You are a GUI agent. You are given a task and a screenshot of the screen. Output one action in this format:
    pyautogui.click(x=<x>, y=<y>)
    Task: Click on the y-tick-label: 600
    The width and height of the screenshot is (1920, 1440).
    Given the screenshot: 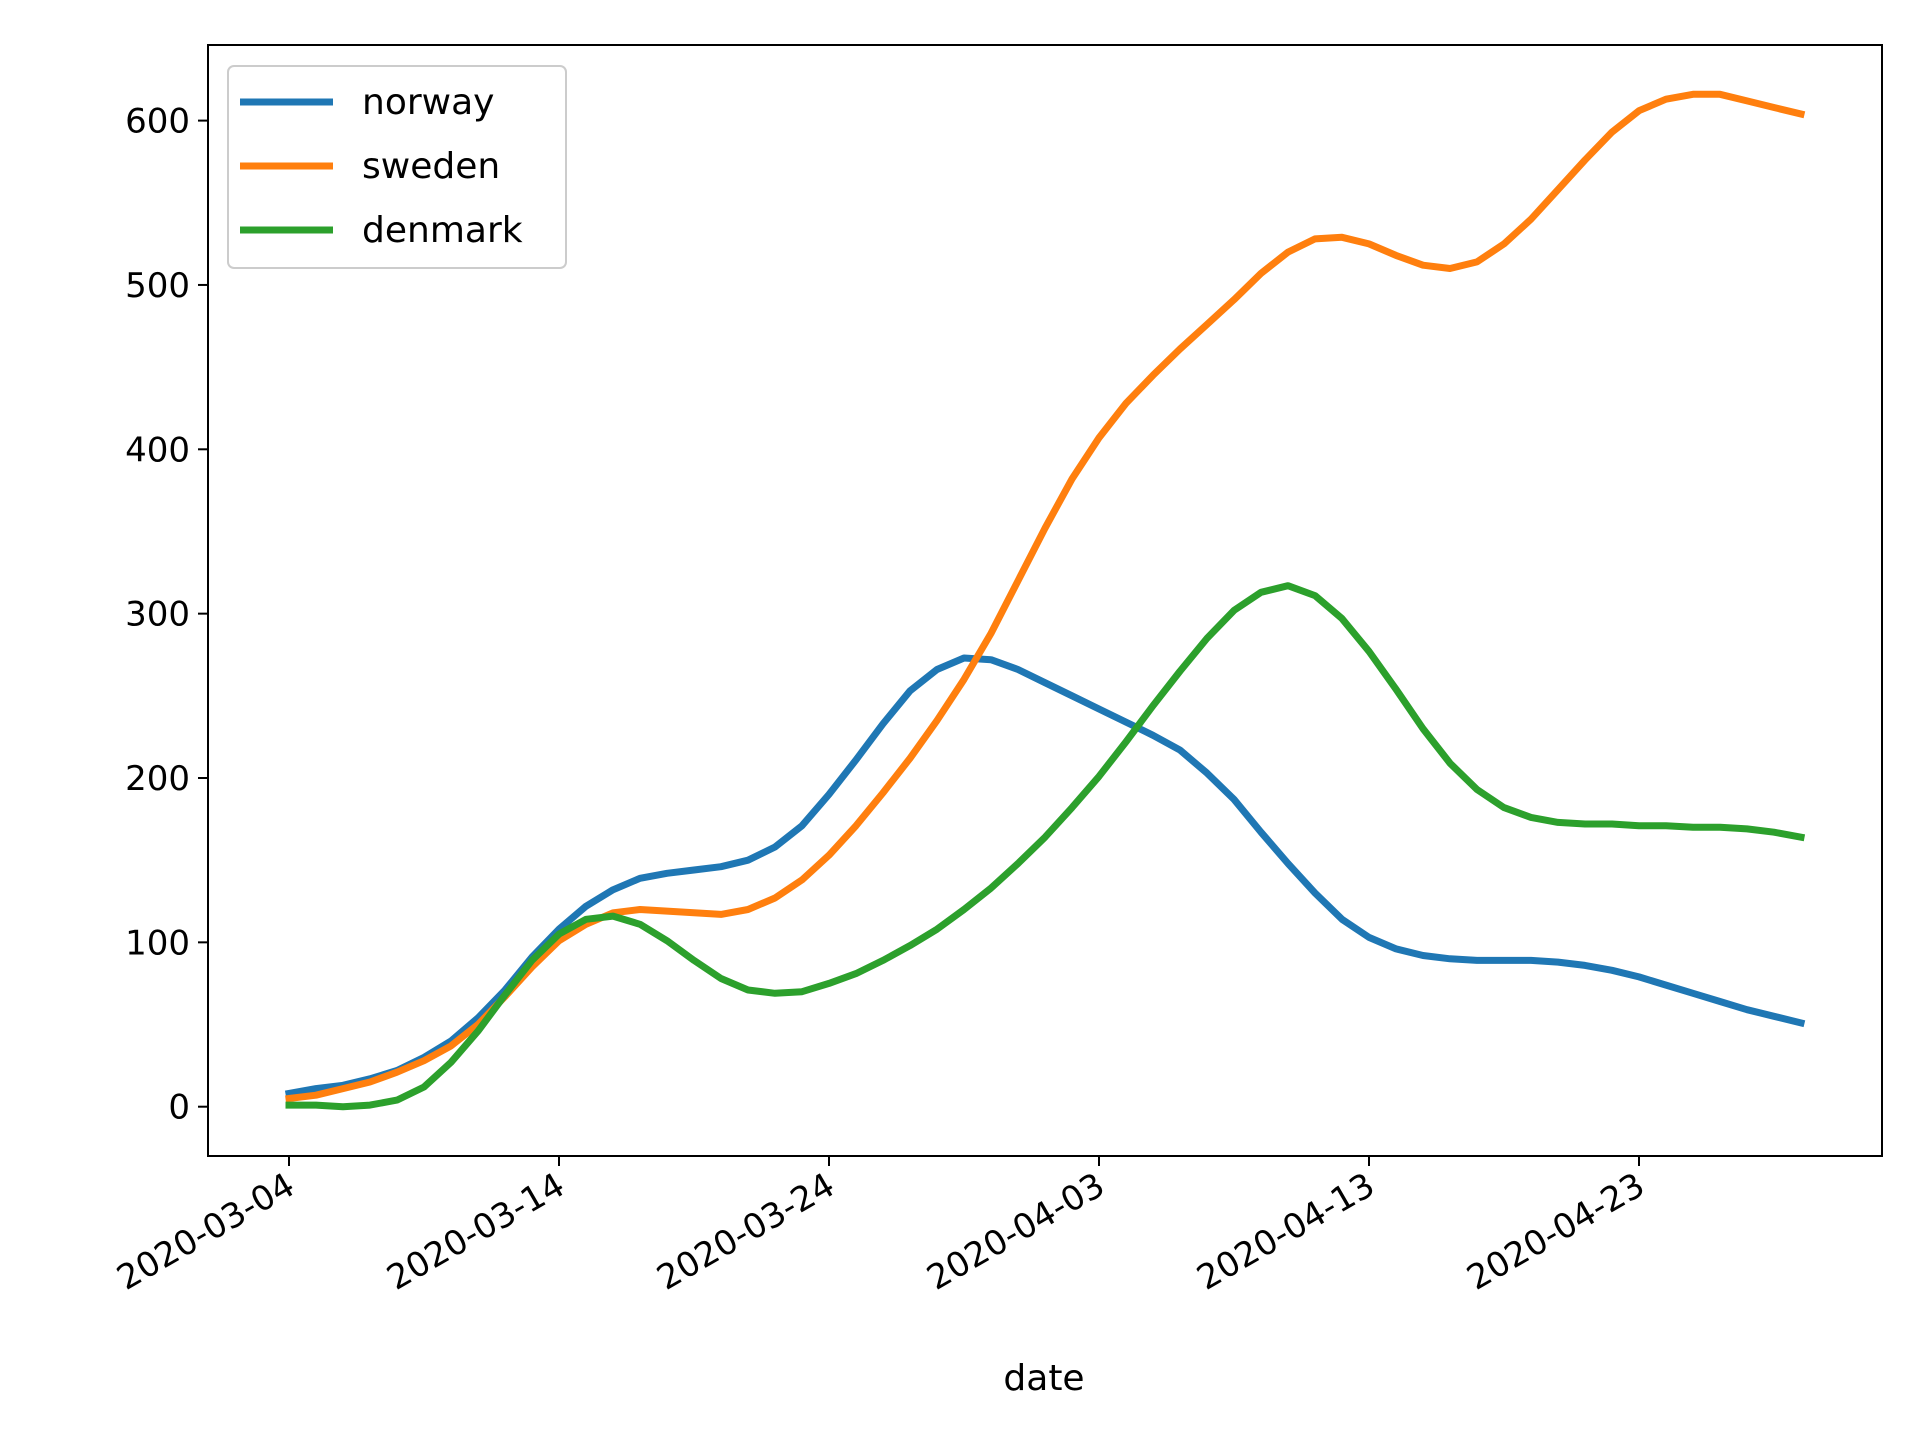 What is the action you would take?
    pyautogui.click(x=157, y=122)
    